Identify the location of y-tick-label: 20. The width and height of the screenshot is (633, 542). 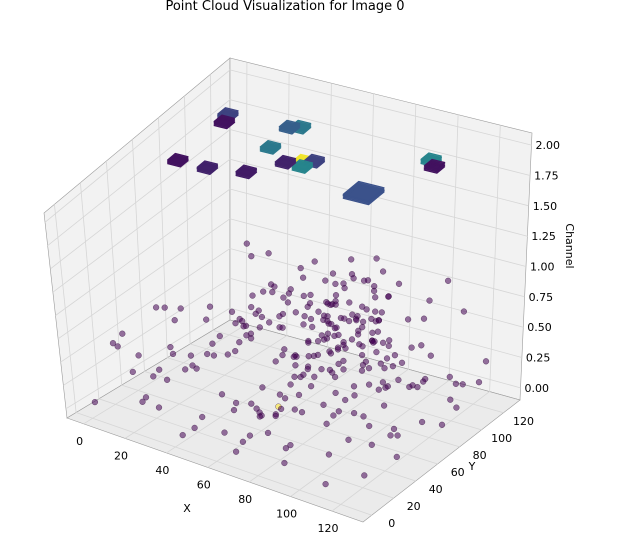
(414, 506).